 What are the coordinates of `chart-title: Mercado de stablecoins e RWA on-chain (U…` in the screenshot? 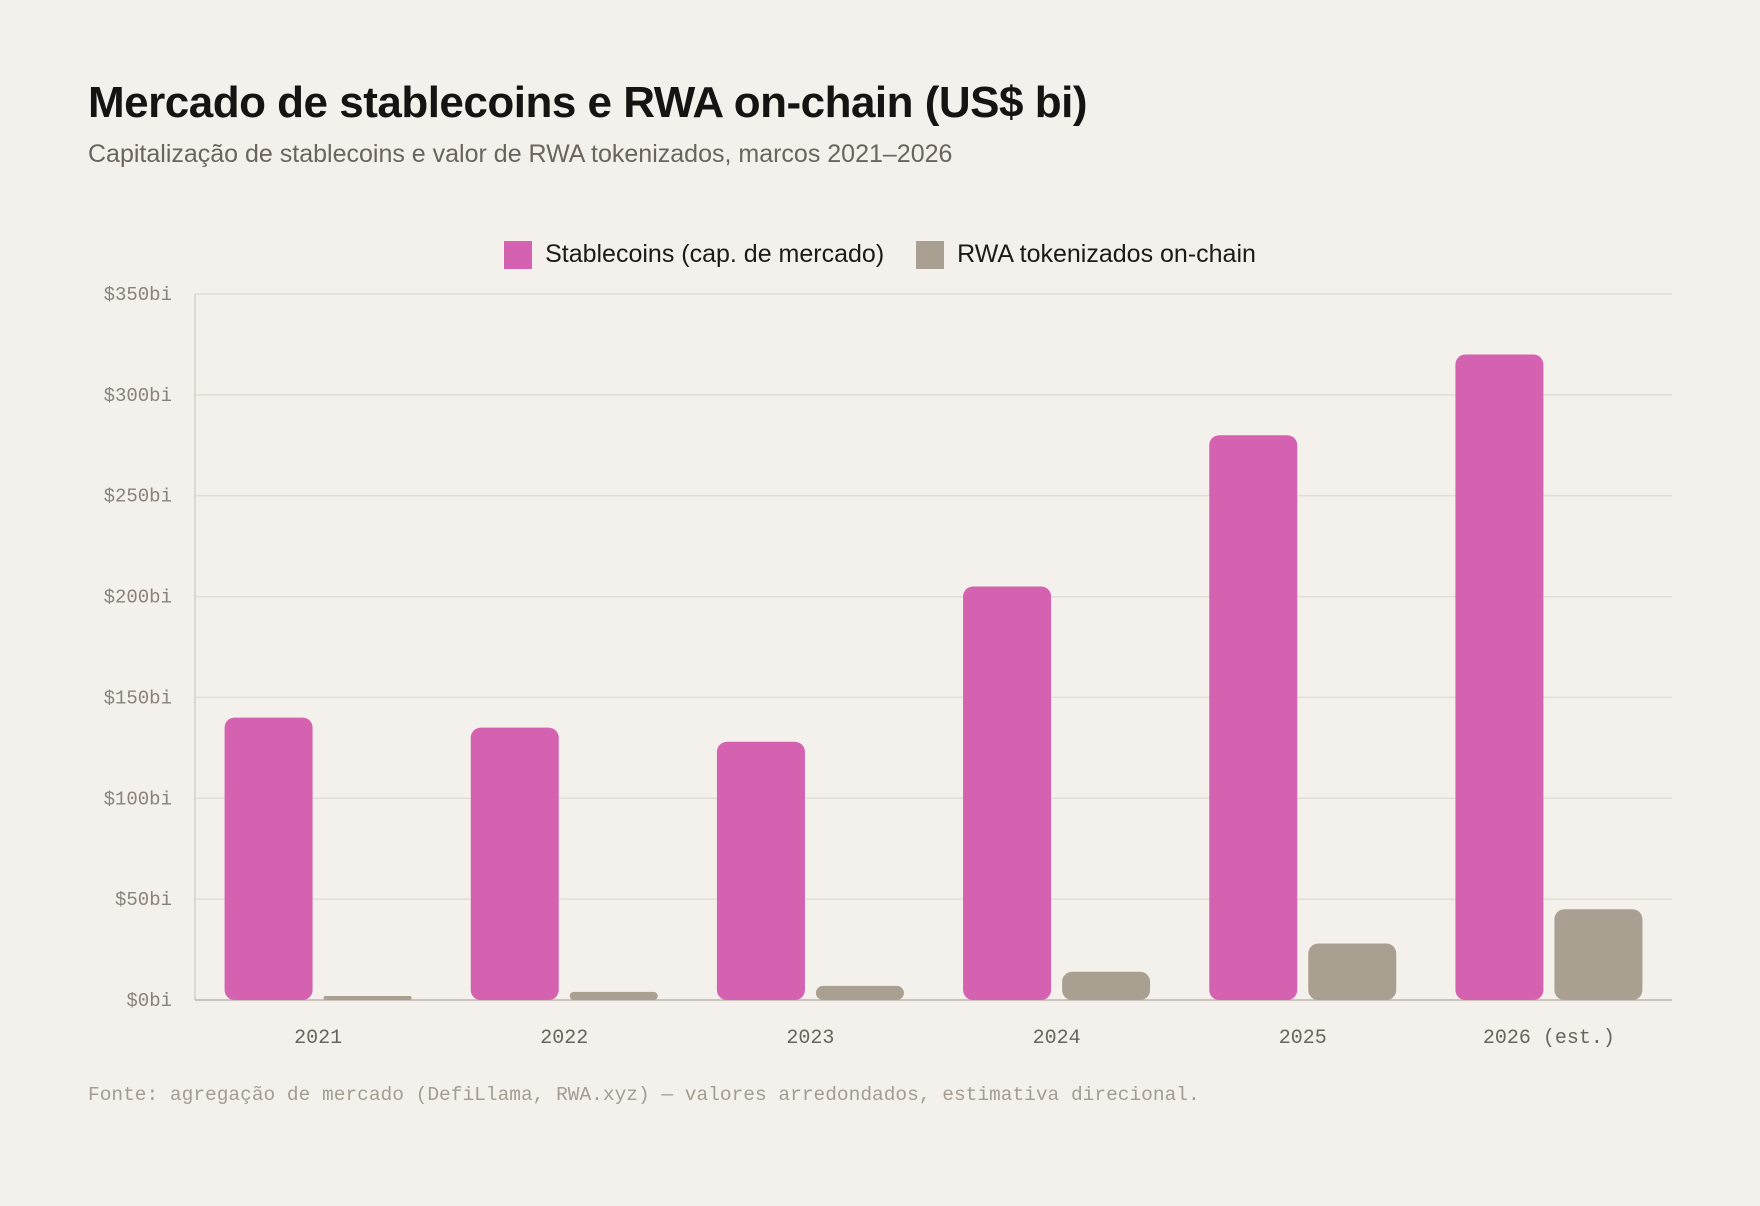 It's located at (587, 102).